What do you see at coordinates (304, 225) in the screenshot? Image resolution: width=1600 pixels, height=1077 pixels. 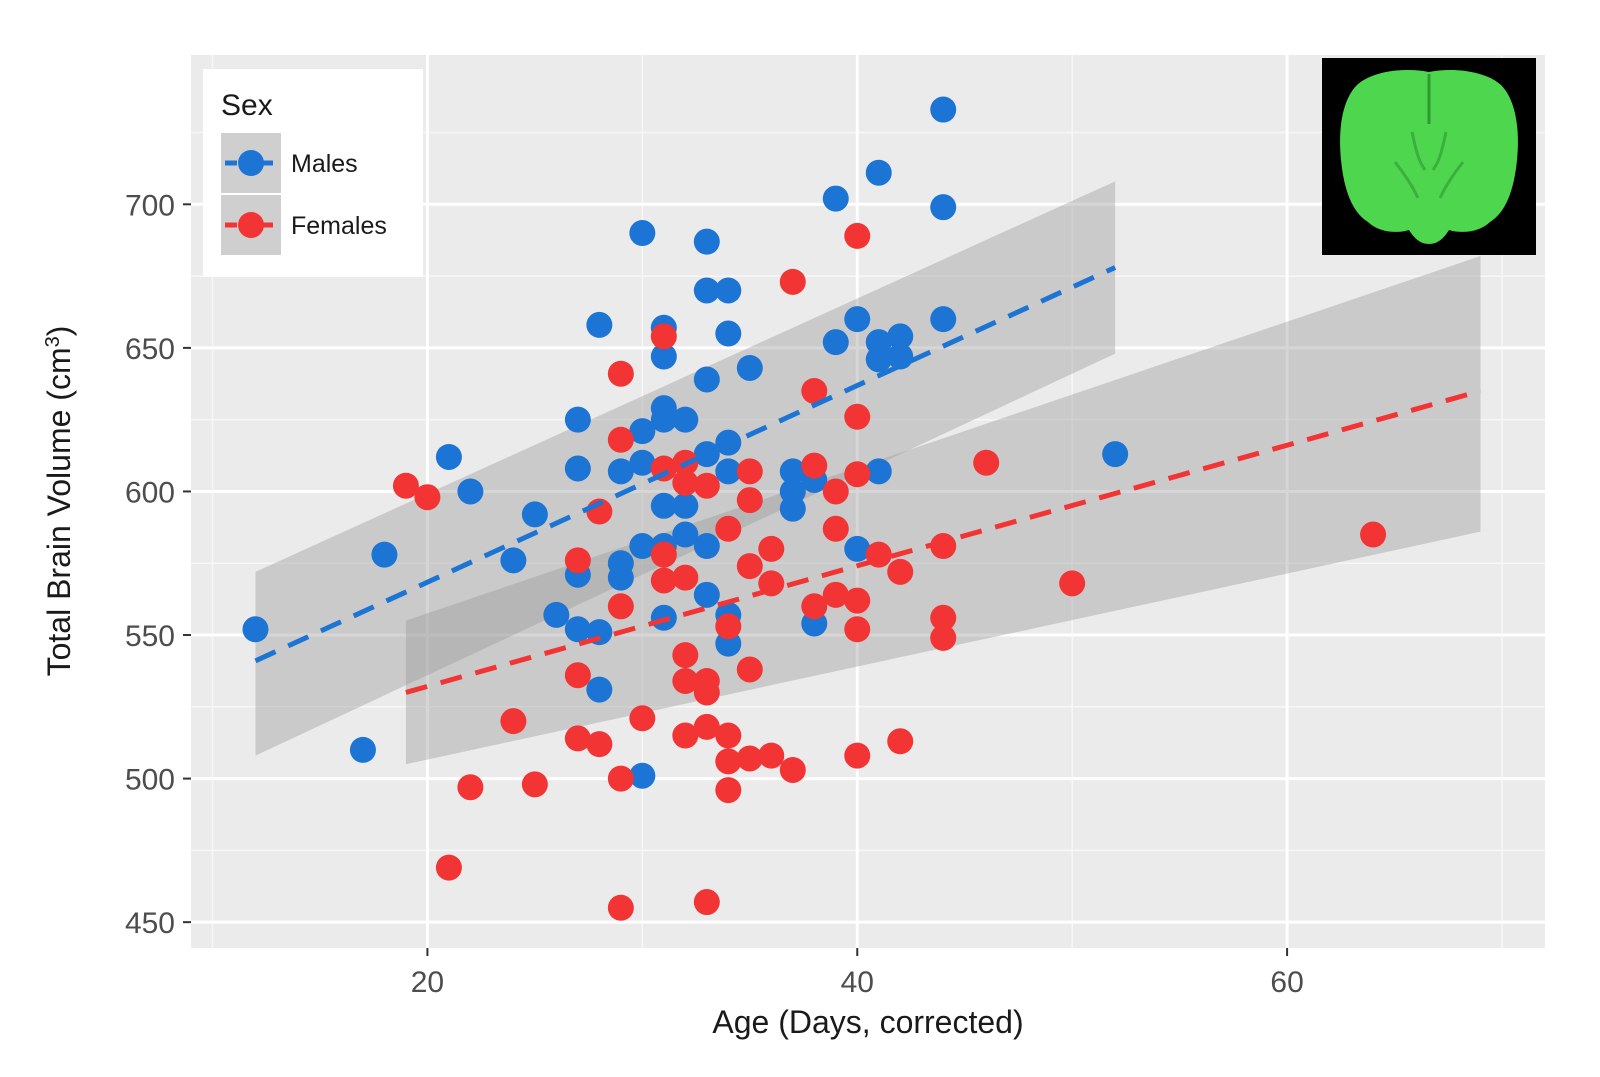 I see `legend-item-females: Females` at bounding box center [304, 225].